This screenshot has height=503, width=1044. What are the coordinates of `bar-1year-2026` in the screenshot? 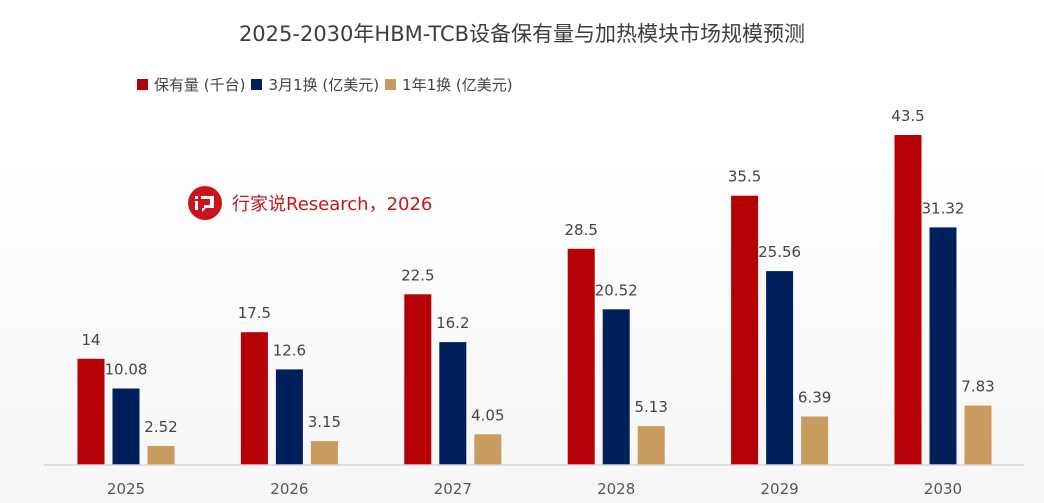 It's located at (324, 453).